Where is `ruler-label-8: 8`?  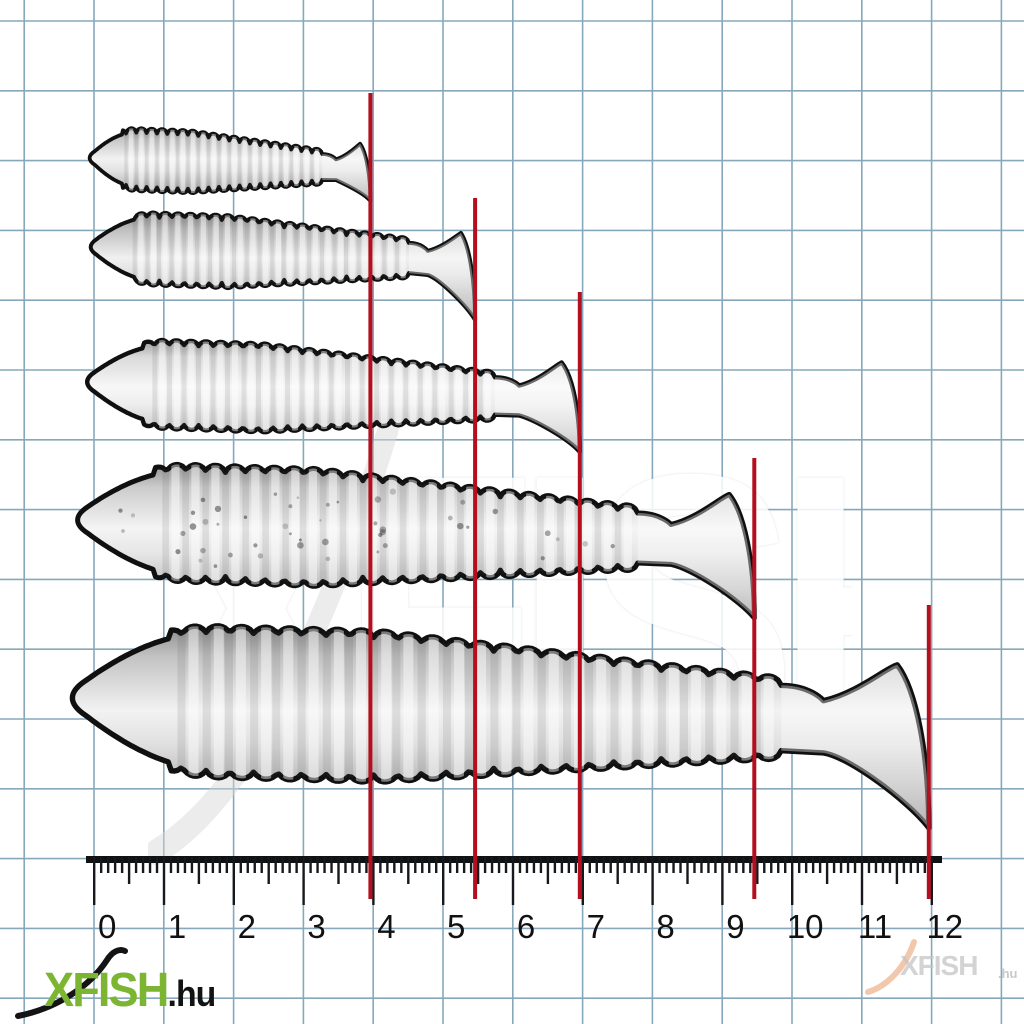 ruler-label-8: 8 is located at coordinates (665, 926).